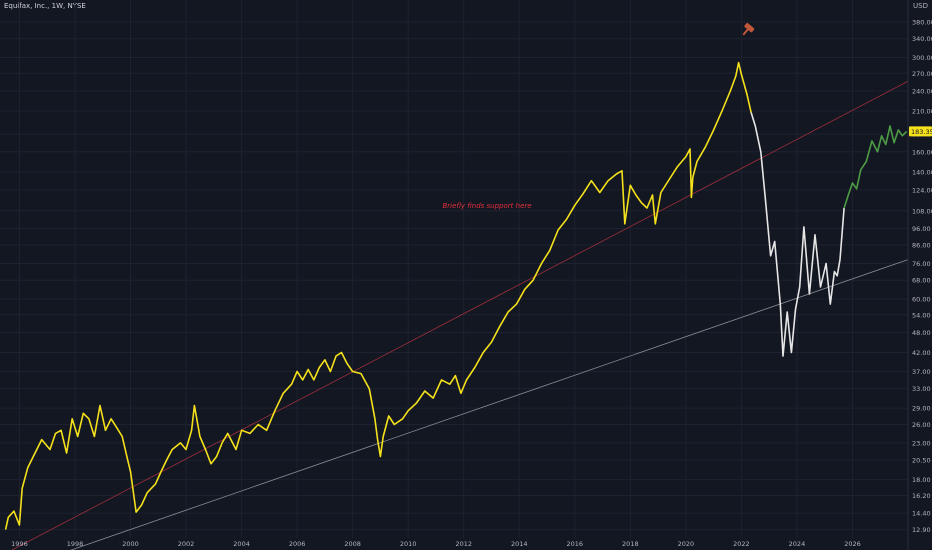 This screenshot has height=550, width=932. Describe the element at coordinates (921, 461) in the screenshot. I see `y-tick-label: 20.50` at that location.